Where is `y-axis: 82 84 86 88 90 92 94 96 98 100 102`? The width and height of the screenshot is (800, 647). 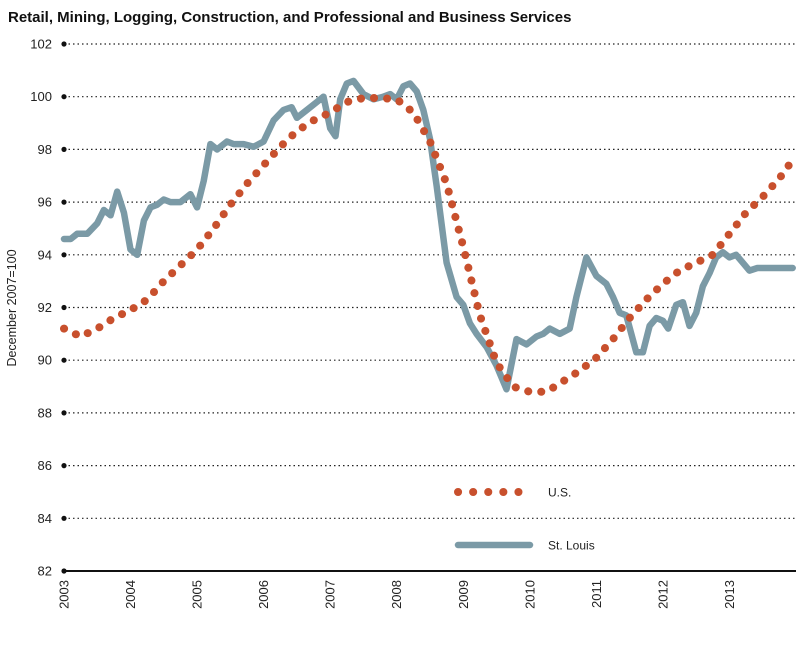
y-axis: 82 84 86 88 90 92 94 96 98 100 102 is located at coordinates (48, 308).